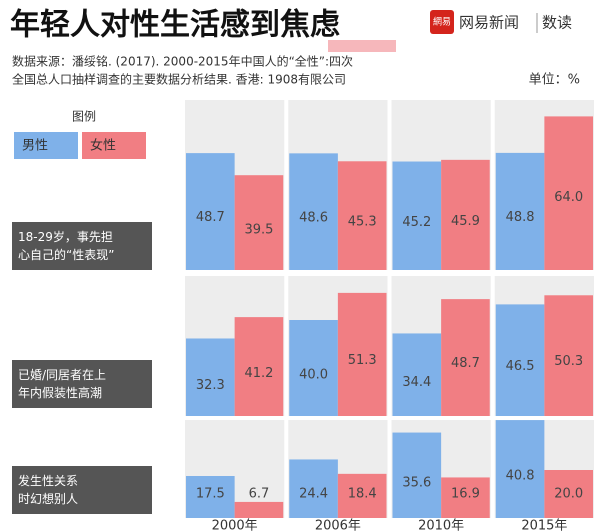 The height and width of the screenshot is (532, 596). What do you see at coordinates (489, 23) in the screenshot?
I see `logo-name: 网易新闻` at bounding box center [489, 23].